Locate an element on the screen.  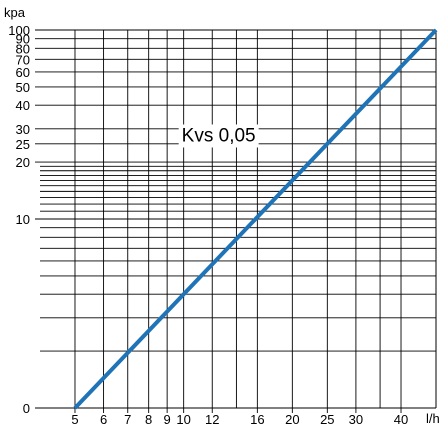
y-tick-label: 60 is located at coordinates (23, 72).